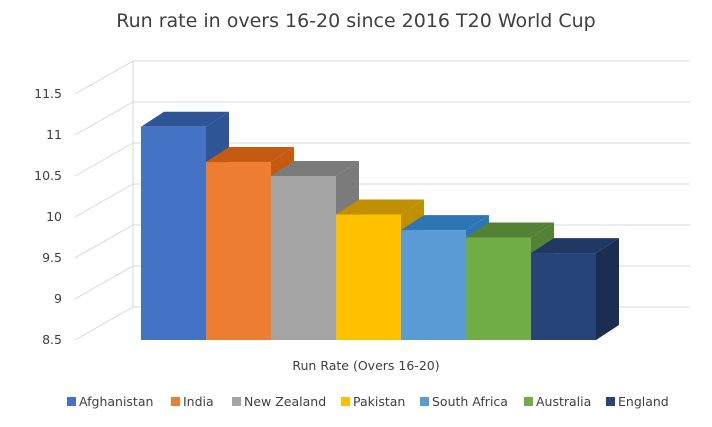  What do you see at coordinates (116, 401) in the screenshot?
I see `legend-label: Afghanistan` at bounding box center [116, 401].